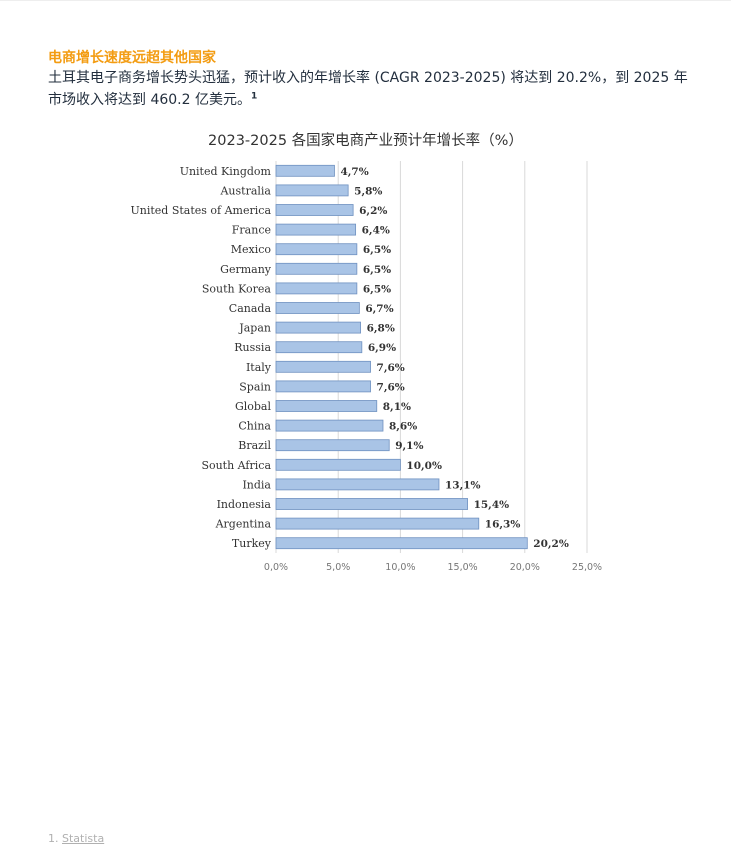 The image size is (731, 855). I want to click on category-label: Indonesia, so click(244, 504).